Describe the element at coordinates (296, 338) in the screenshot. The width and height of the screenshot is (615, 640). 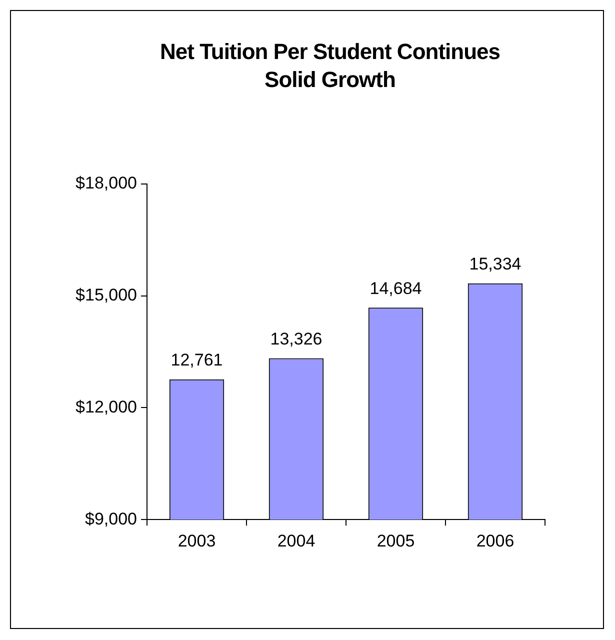
I see `data-label: 13,326` at that location.